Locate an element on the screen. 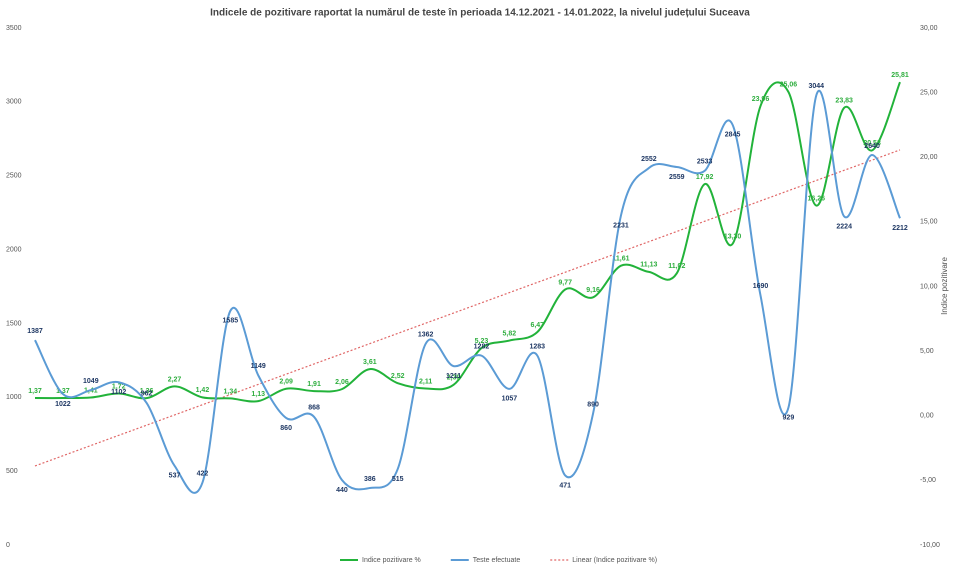 This screenshot has width=960, height=571. y2-tick-label: -10,00 is located at coordinates (930, 545).